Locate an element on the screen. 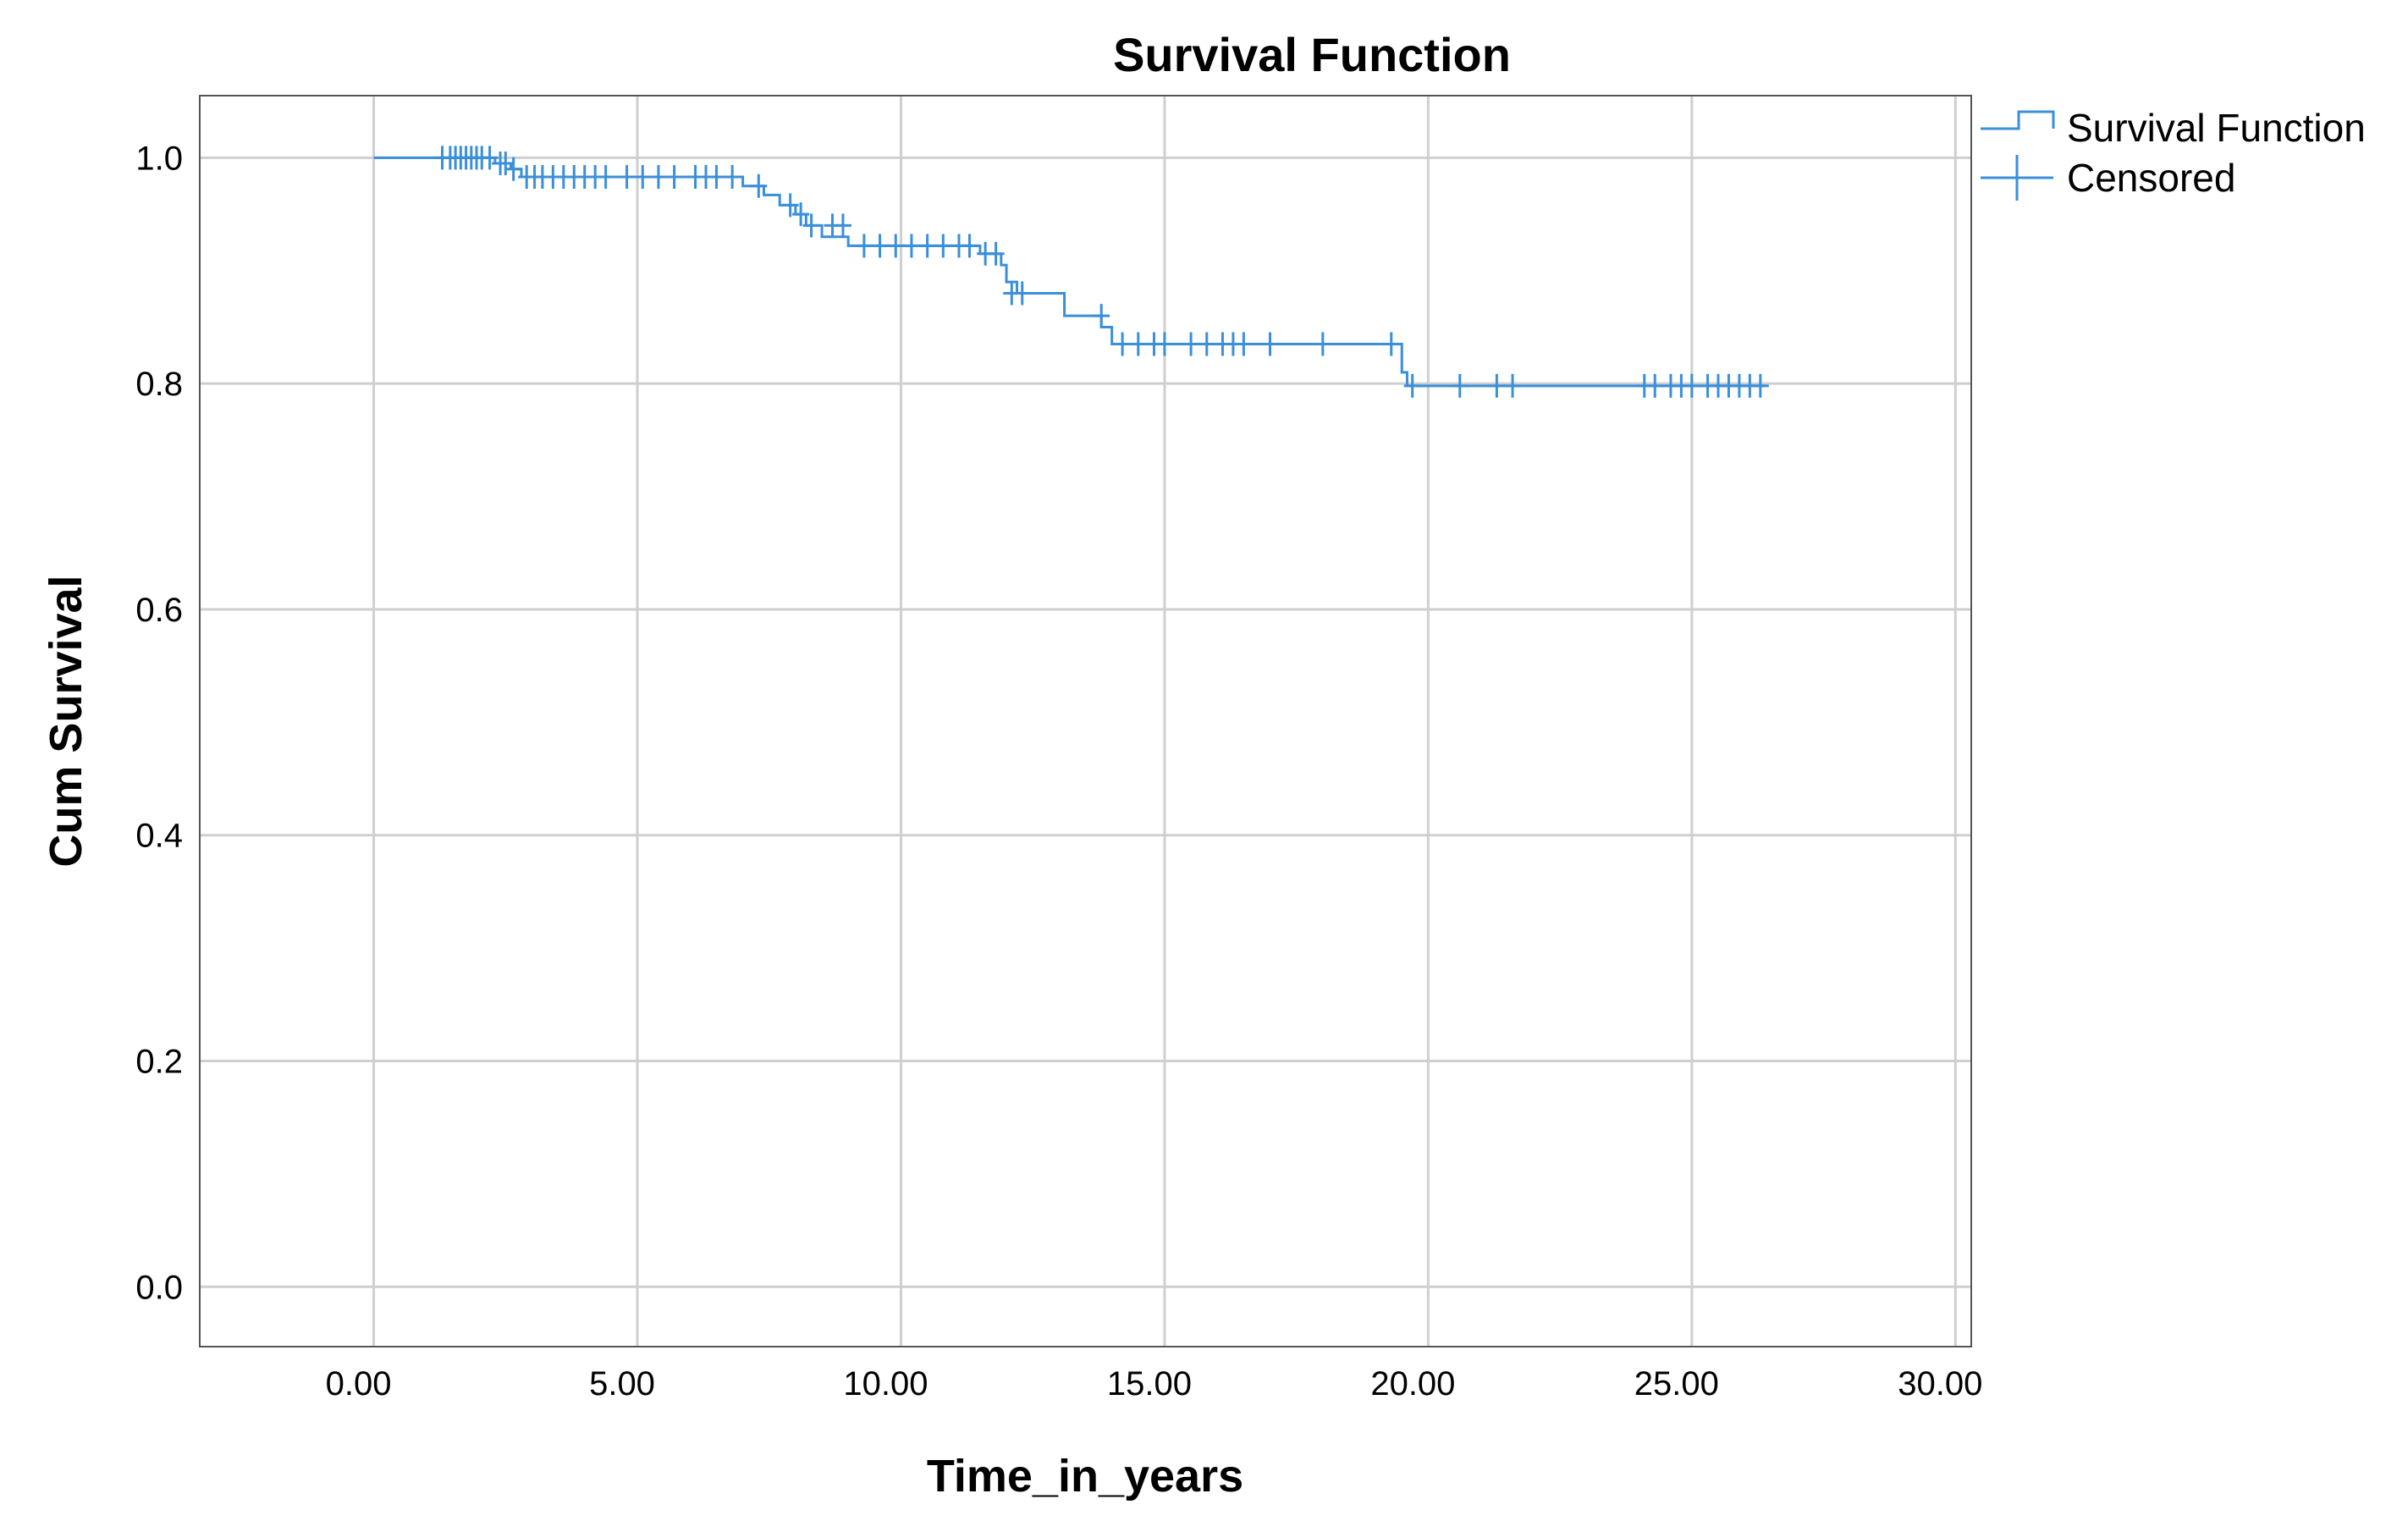 This screenshot has width=2408, height=1521. x-tick-labels: 0.00 5.00 10.00 15.00 20.00 25.00 30.00 is located at coordinates (1154, 1384).